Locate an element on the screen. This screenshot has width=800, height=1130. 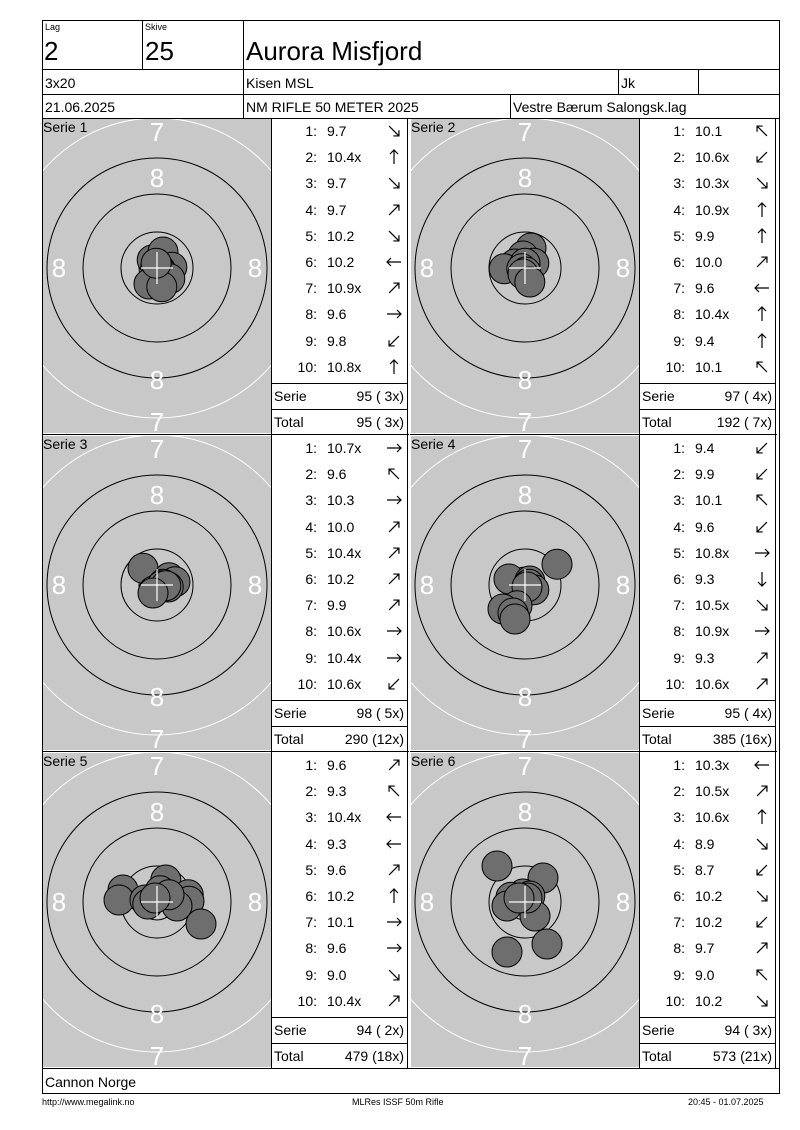
shot-value: 10.0 is located at coordinates (340, 527).